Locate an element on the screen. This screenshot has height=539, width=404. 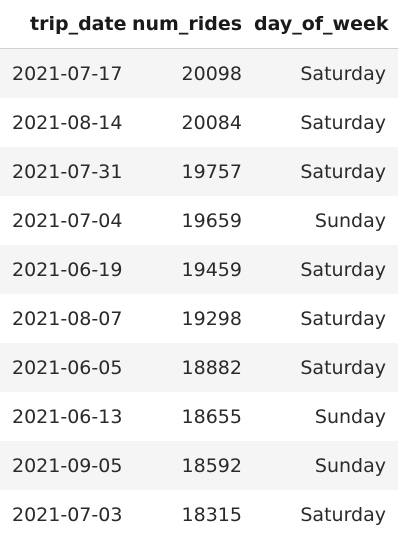
table-row: 2021-07-17 20098 Saturday is located at coordinates (199, 74).